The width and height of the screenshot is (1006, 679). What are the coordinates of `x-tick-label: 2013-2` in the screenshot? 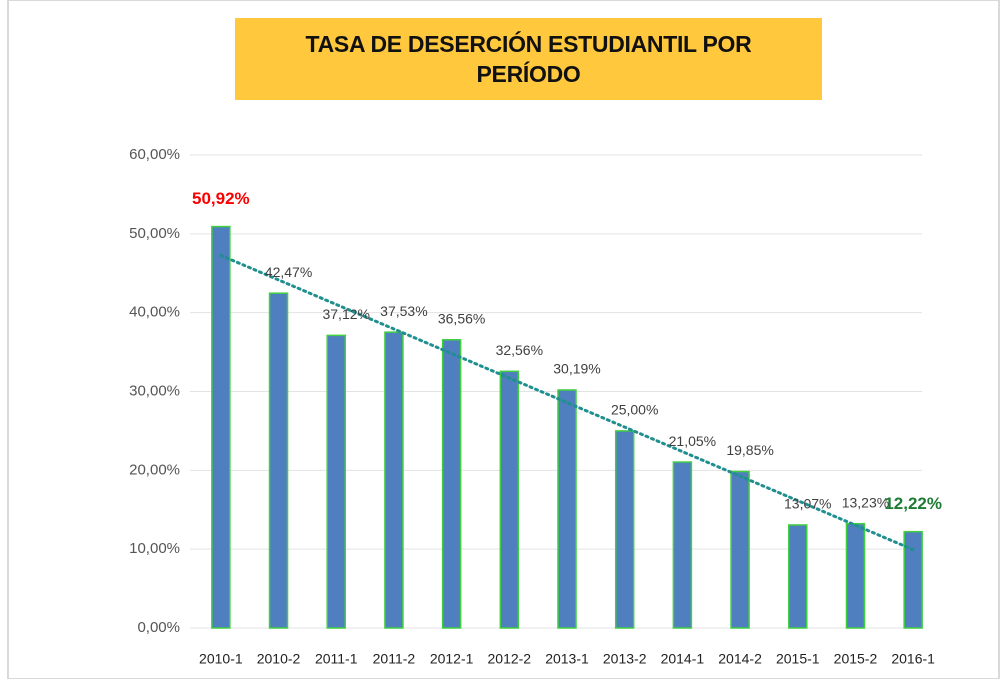 It's located at (625, 659).